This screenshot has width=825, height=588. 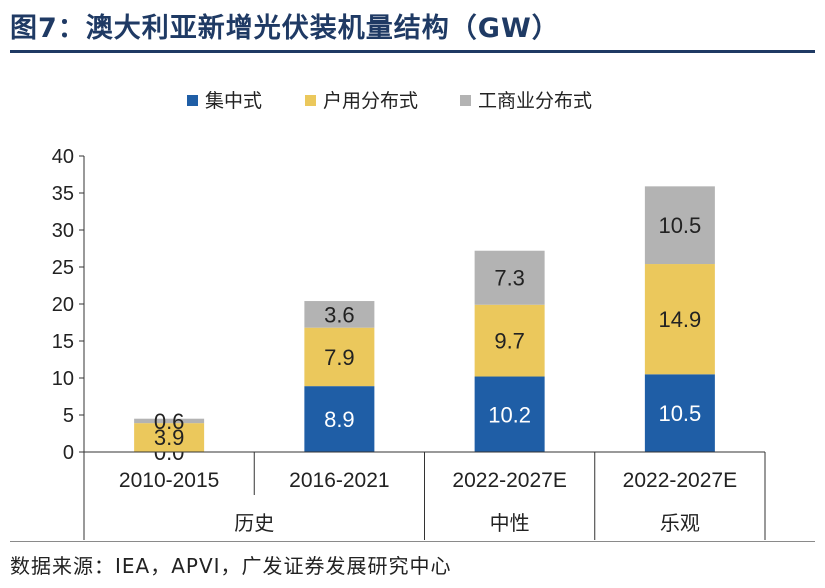 I want to click on data-label: 7.3, so click(x=509, y=278).